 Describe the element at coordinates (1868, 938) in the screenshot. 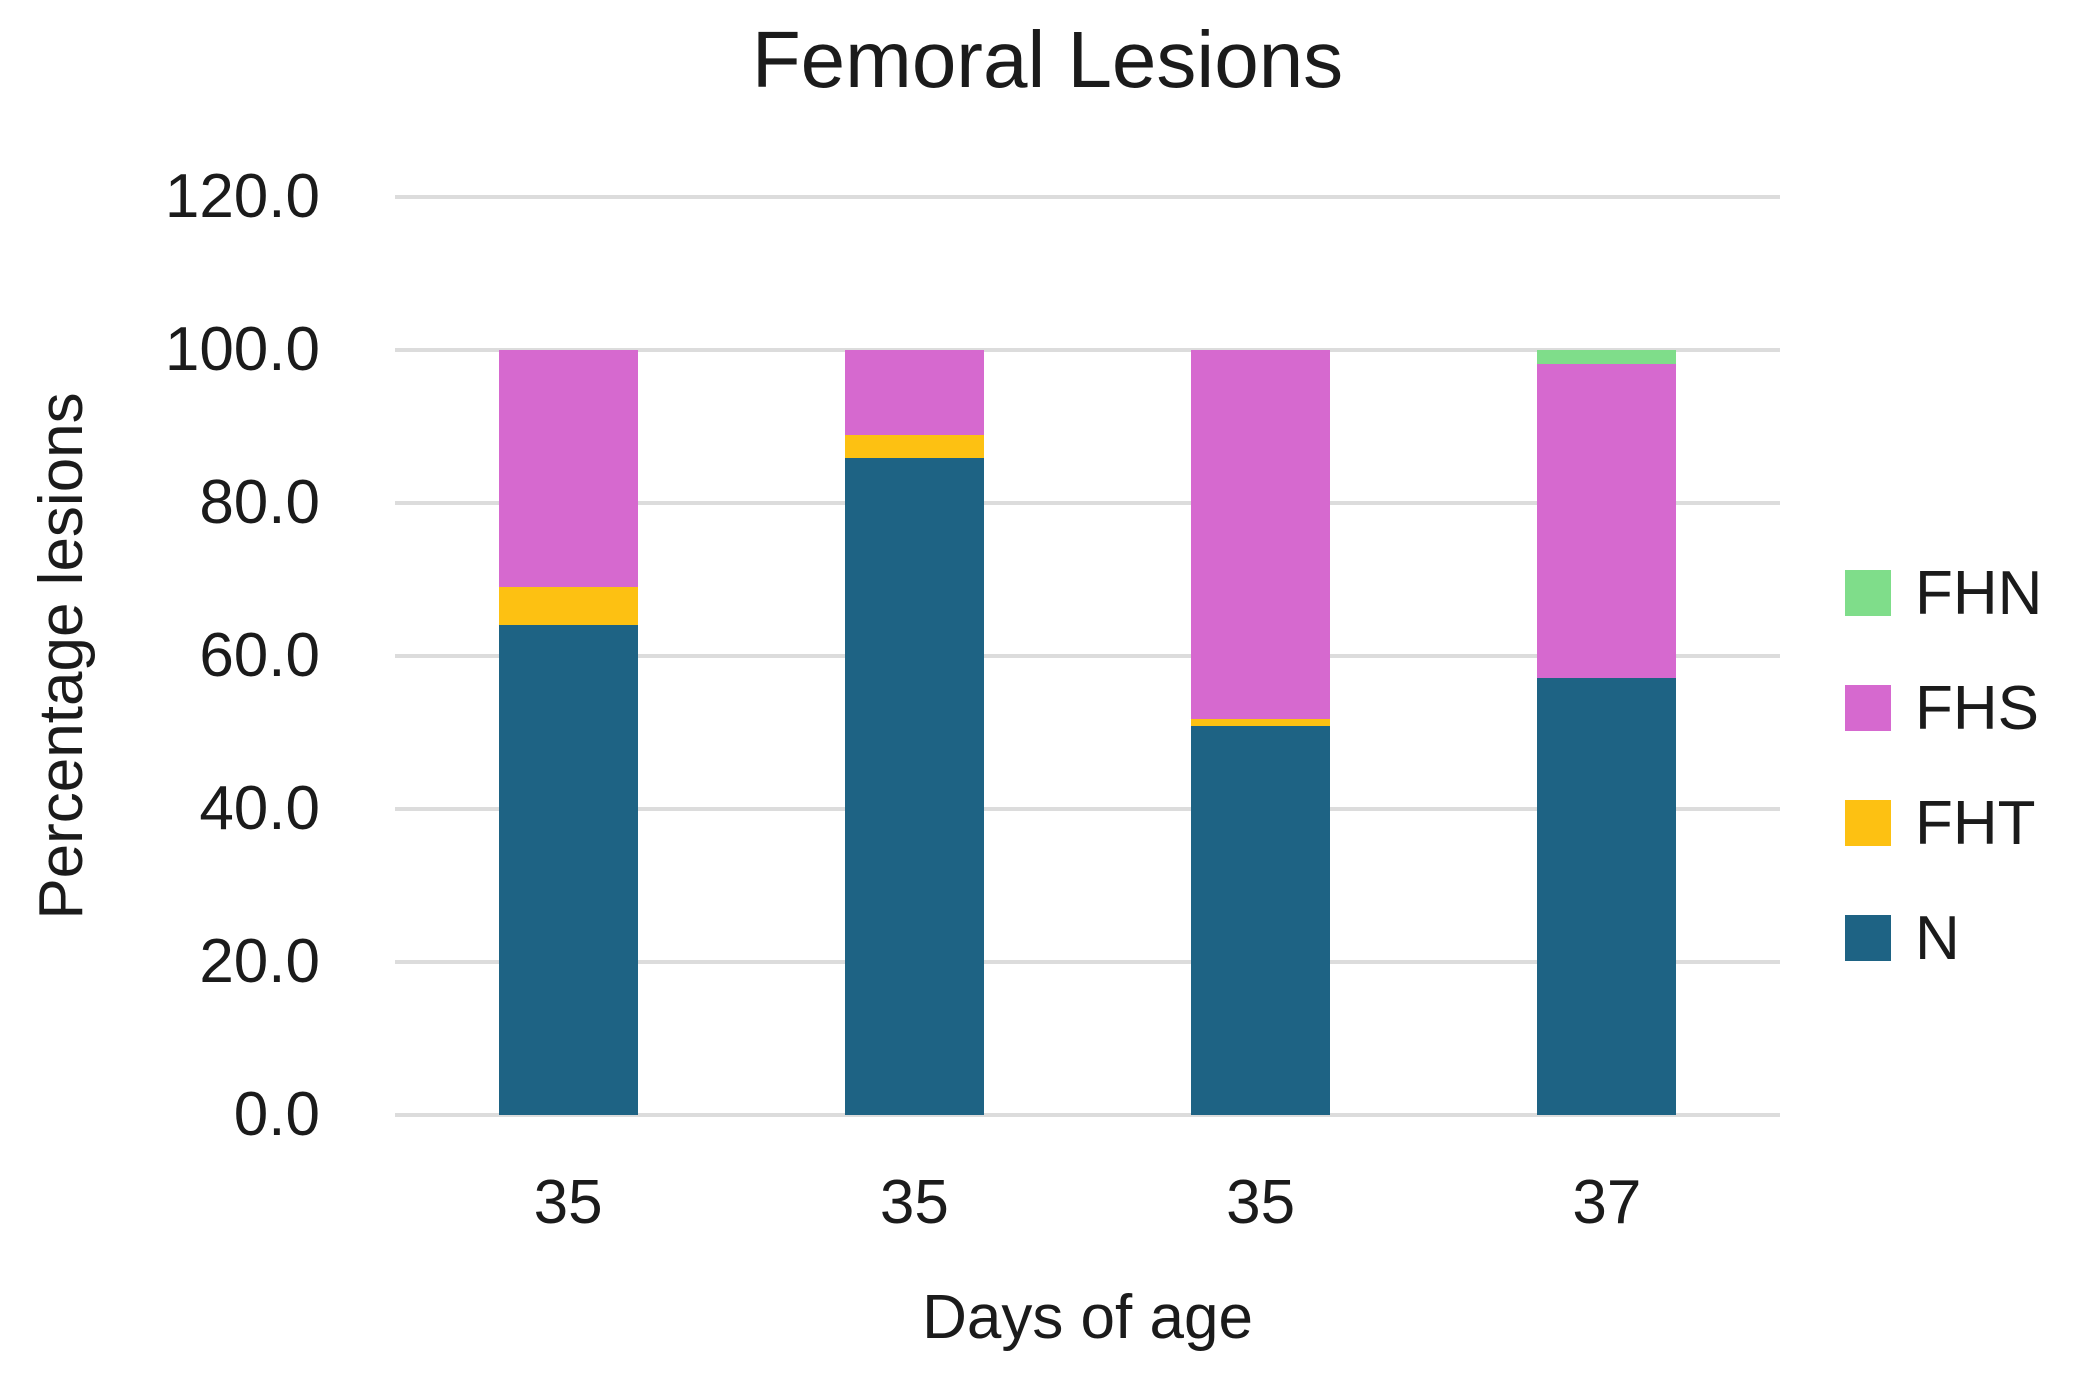

I see `legend-swatch-n` at that location.